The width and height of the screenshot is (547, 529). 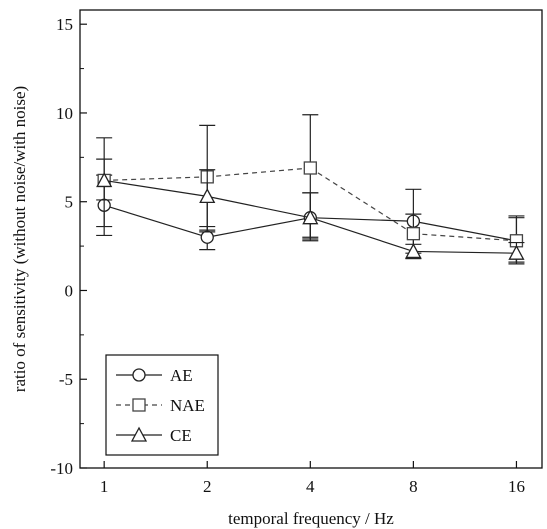 What do you see at coordinates (154, 435) in the screenshot?
I see `legend-item: CE` at bounding box center [154, 435].